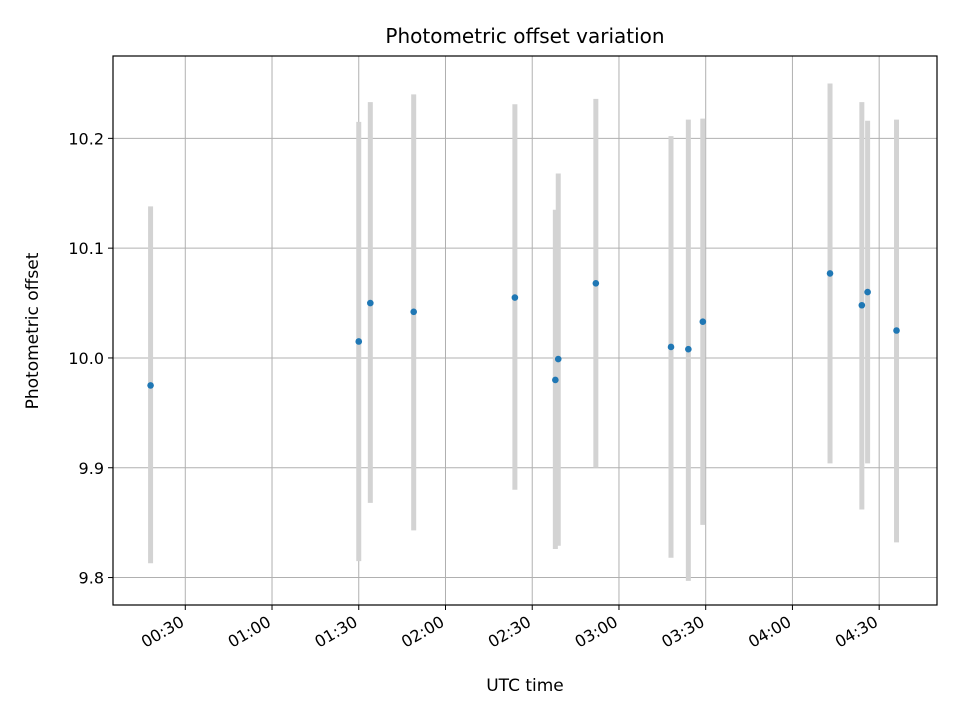  What do you see at coordinates (524, 36) in the screenshot?
I see `chart-title: Photometric offset variation` at bounding box center [524, 36].